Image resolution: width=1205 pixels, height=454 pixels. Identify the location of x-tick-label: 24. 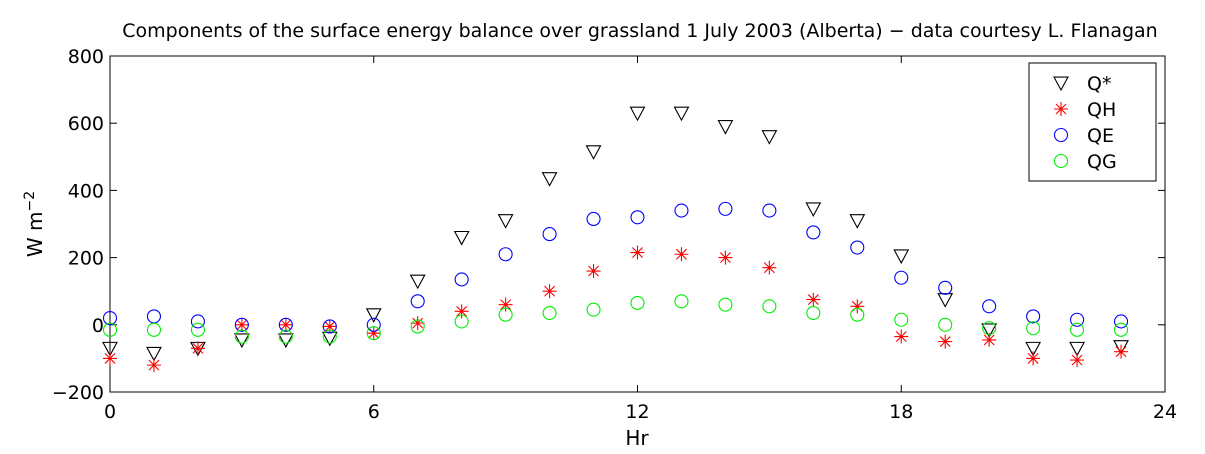
(1165, 412).